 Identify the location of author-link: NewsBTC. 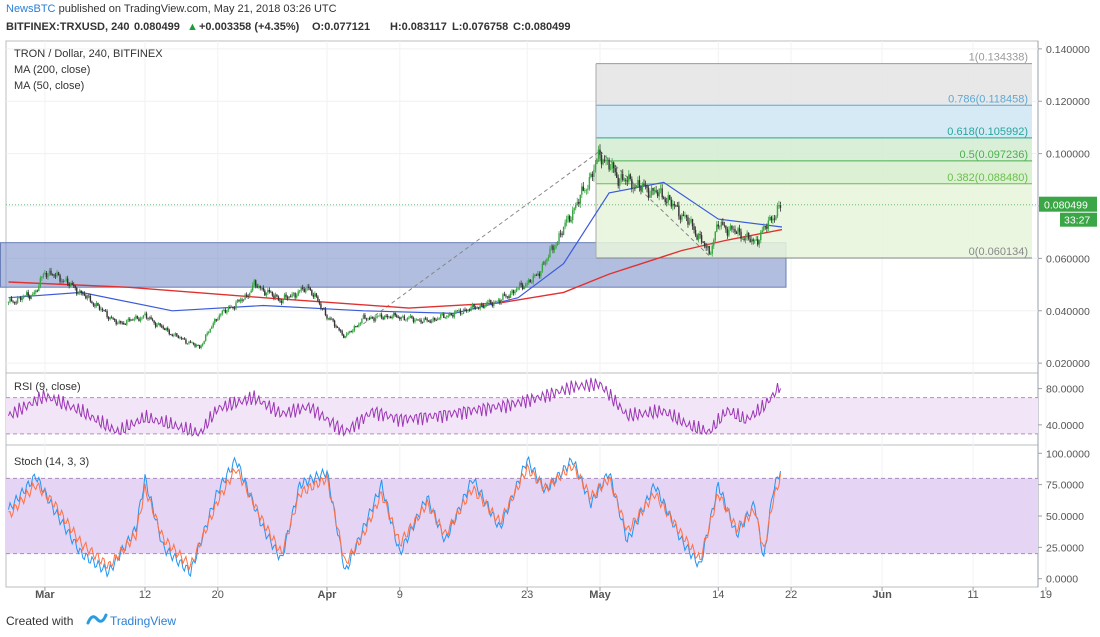
(31, 9).